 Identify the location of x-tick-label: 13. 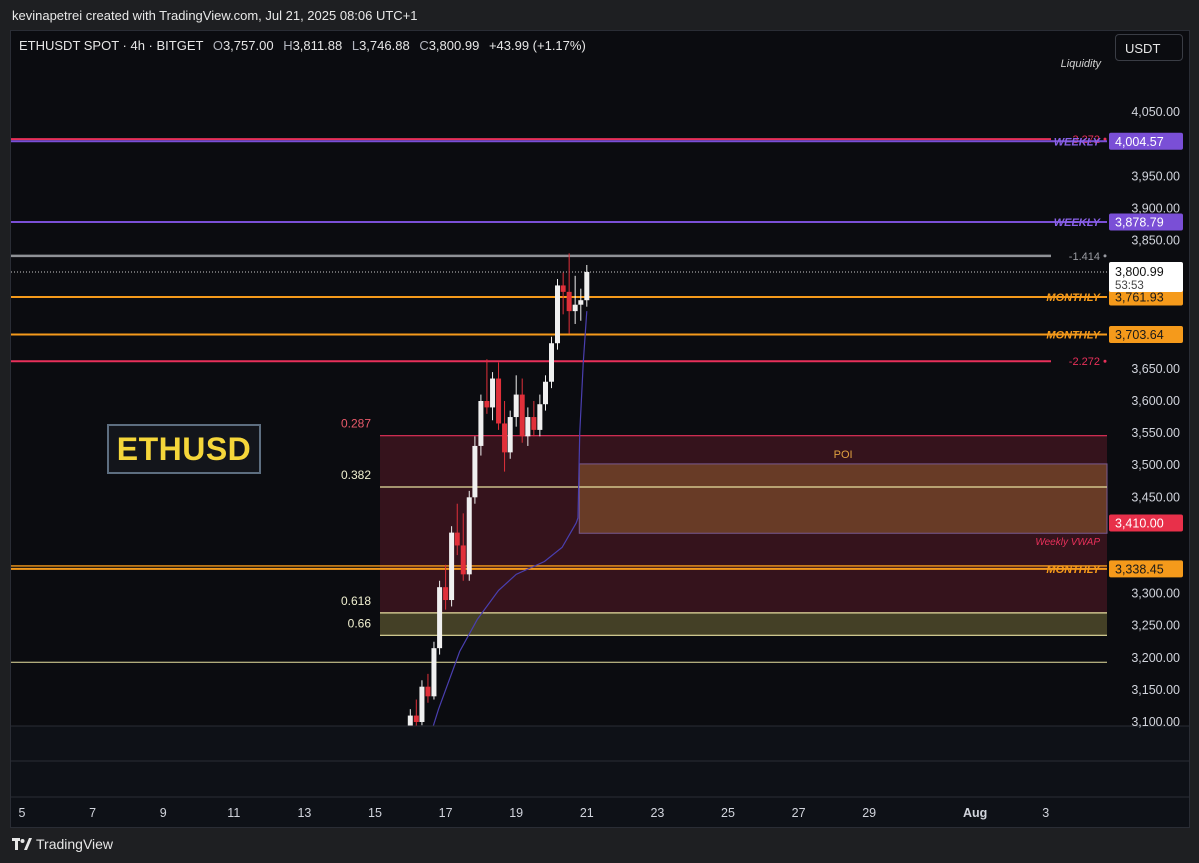
(304, 813).